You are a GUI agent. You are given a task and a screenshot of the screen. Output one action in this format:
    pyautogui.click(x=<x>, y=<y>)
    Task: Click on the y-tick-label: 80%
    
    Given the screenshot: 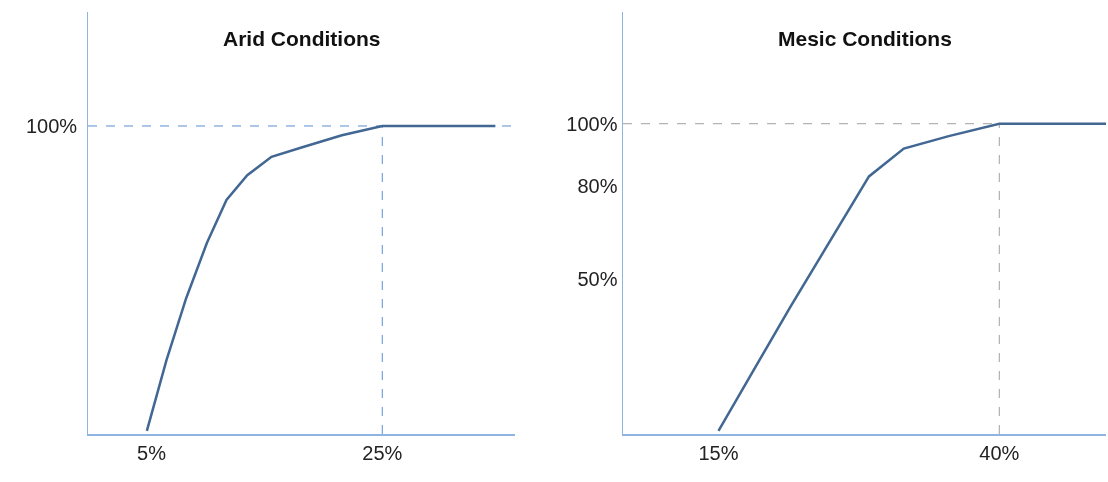 What is the action you would take?
    pyautogui.click(x=597, y=185)
    